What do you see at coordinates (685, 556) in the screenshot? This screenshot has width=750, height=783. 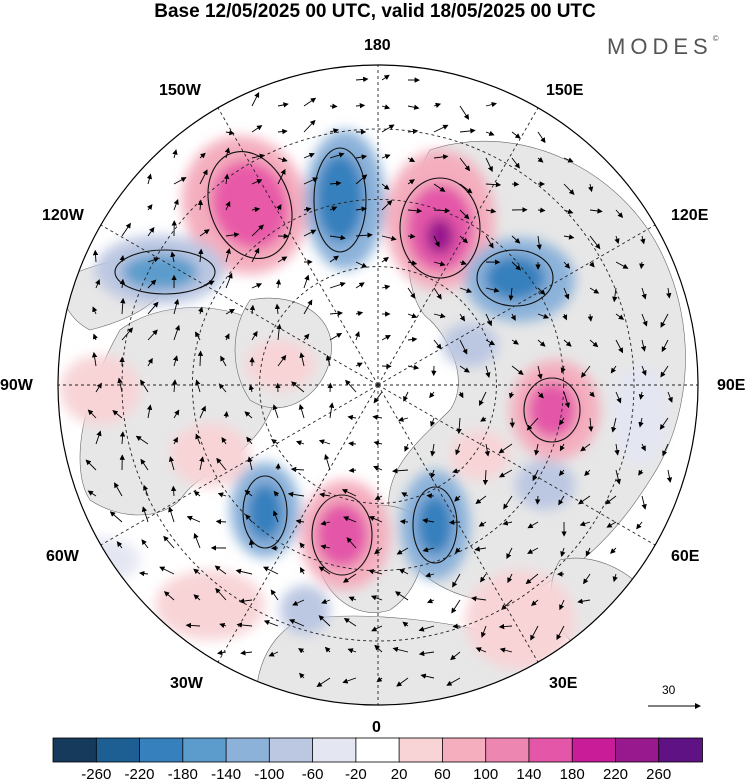 I see `lon-label-60e: 60E` at bounding box center [685, 556].